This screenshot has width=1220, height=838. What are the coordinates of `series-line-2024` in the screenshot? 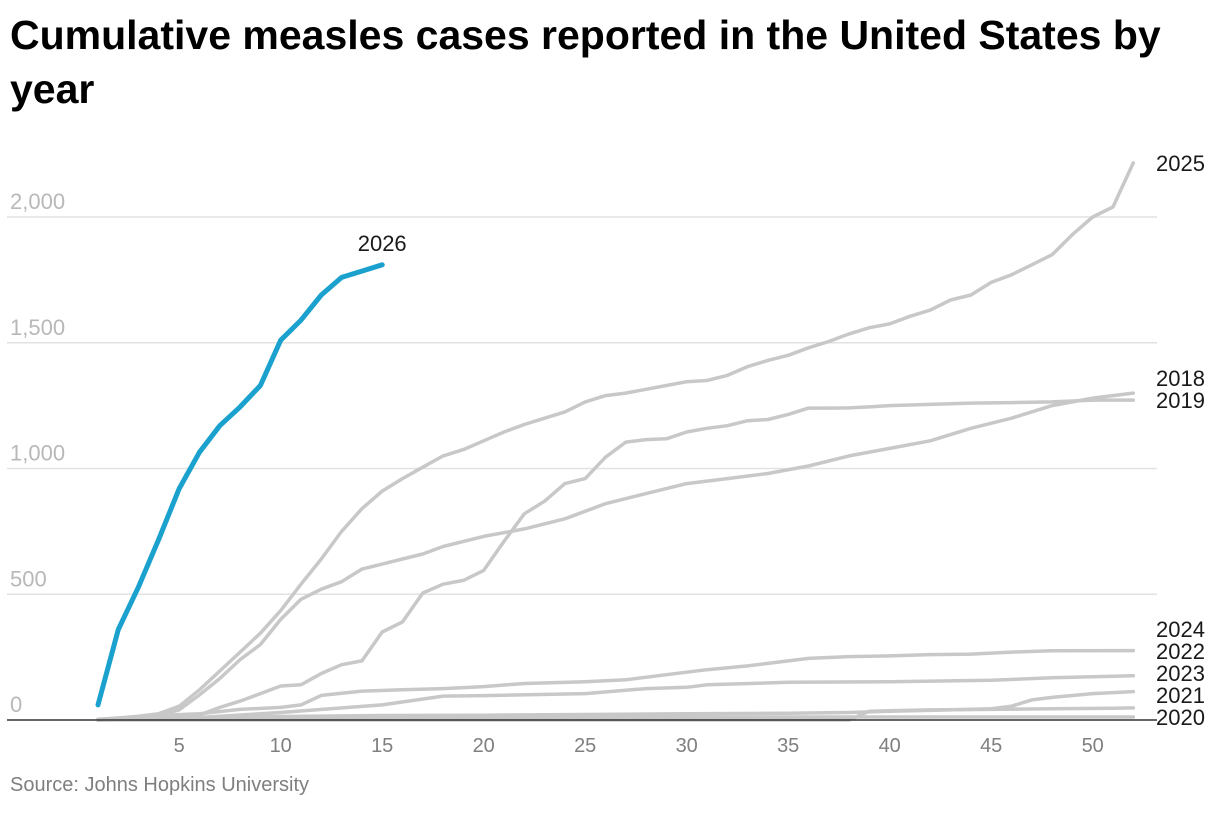 It's located at (616, 684).